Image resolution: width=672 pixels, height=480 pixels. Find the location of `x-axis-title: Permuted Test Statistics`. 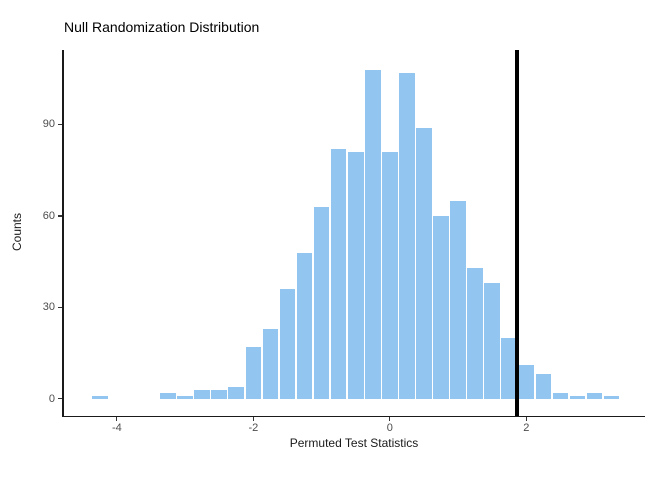

x-axis-title: Permuted Test Statistics is located at coordinates (354, 443).